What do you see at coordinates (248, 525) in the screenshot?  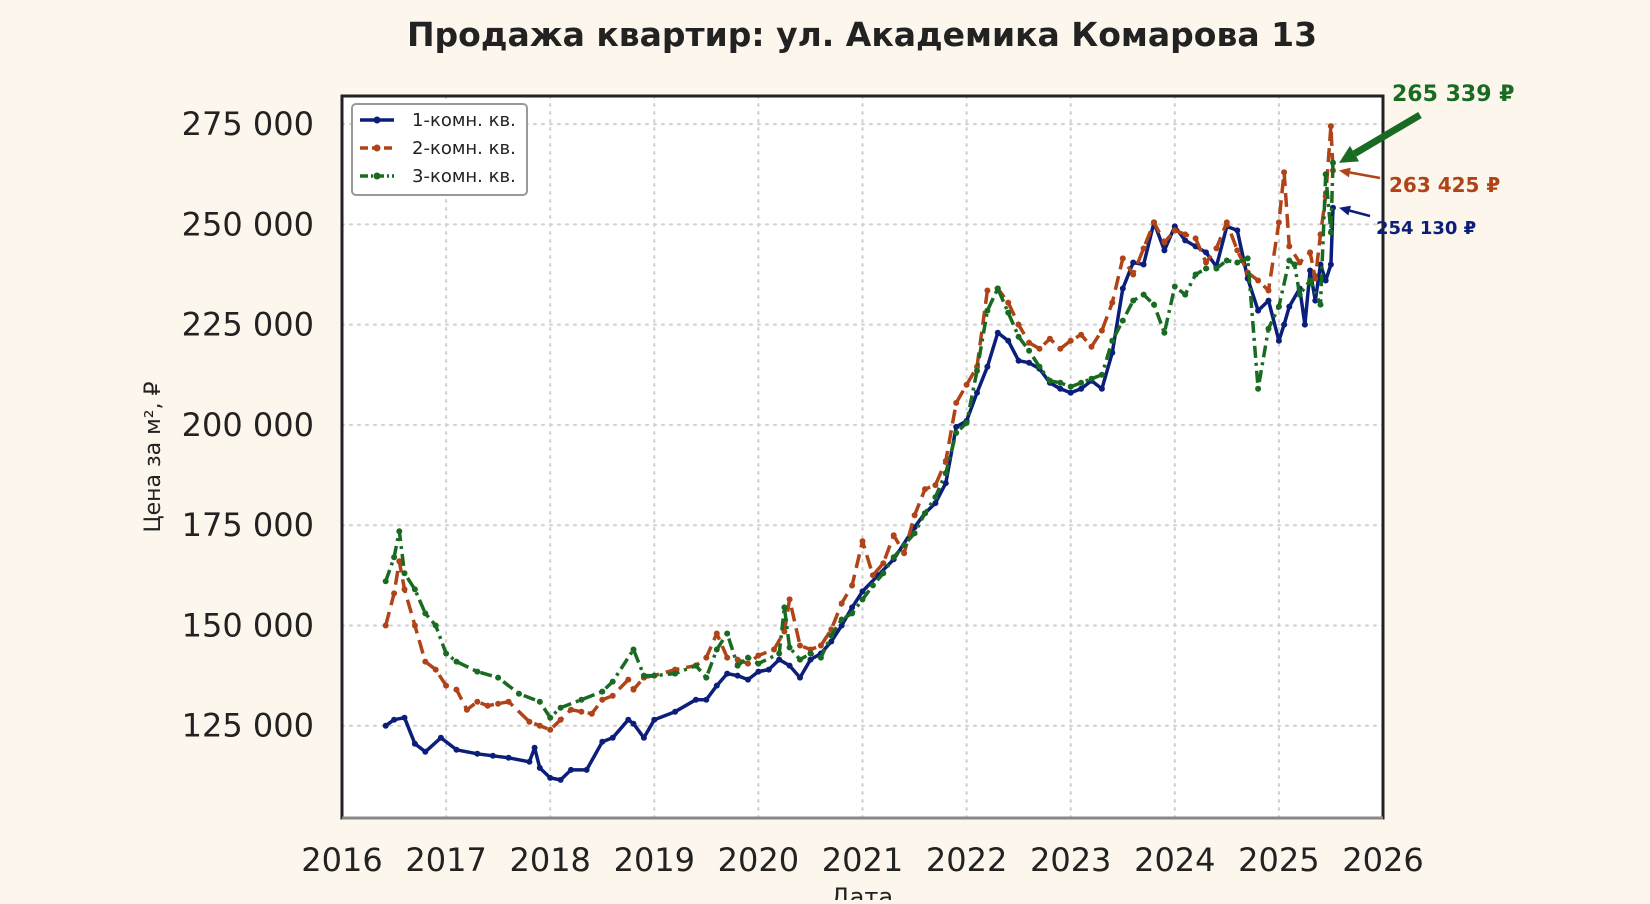 I see `y-tick-label: 175 000` at bounding box center [248, 525].